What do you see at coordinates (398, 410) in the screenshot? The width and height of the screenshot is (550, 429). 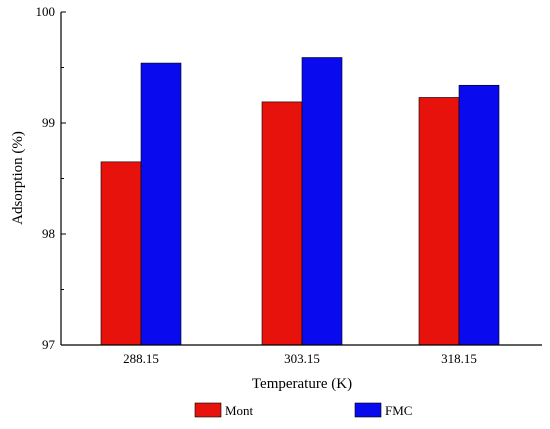 I see `legend-label-fmc: FMC` at bounding box center [398, 410].